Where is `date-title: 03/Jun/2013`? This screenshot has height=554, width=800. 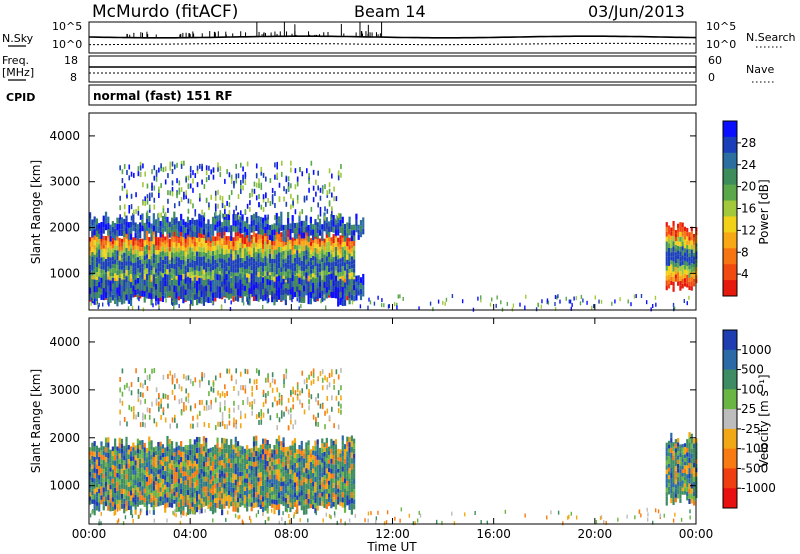 date-title: 03/Jun/2013 is located at coordinates (636, 11).